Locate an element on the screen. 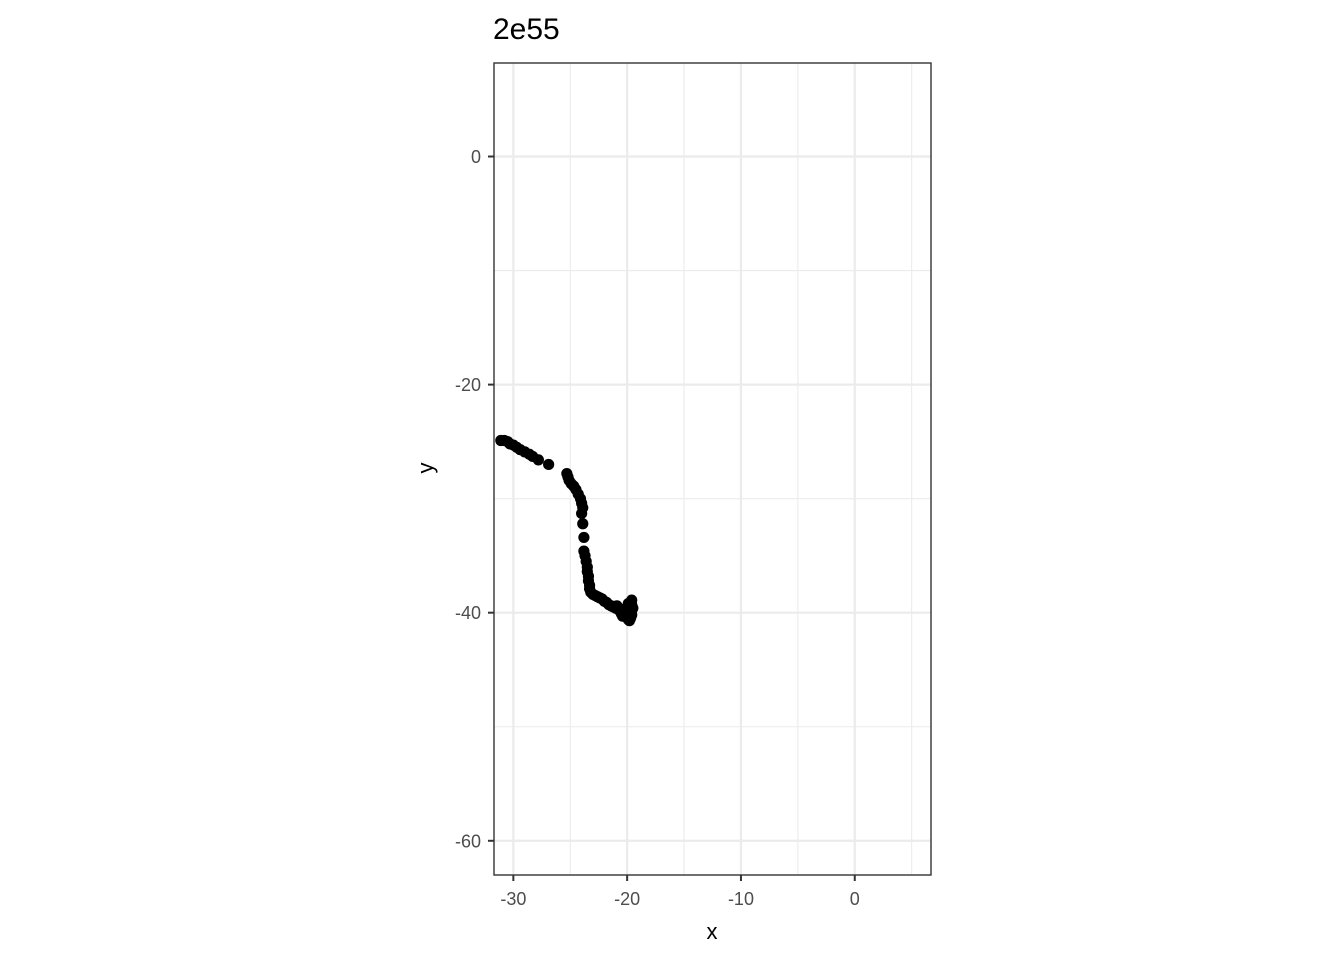  x-tick-label: -30 is located at coordinates (513, 899).